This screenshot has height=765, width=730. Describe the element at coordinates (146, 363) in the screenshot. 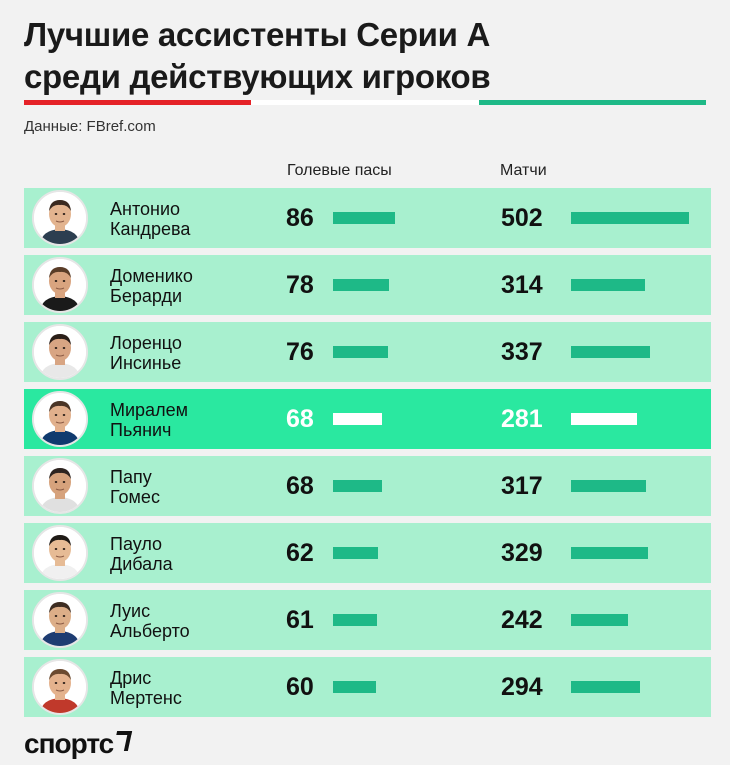

I see `player-last-name: Инсинье` at that location.